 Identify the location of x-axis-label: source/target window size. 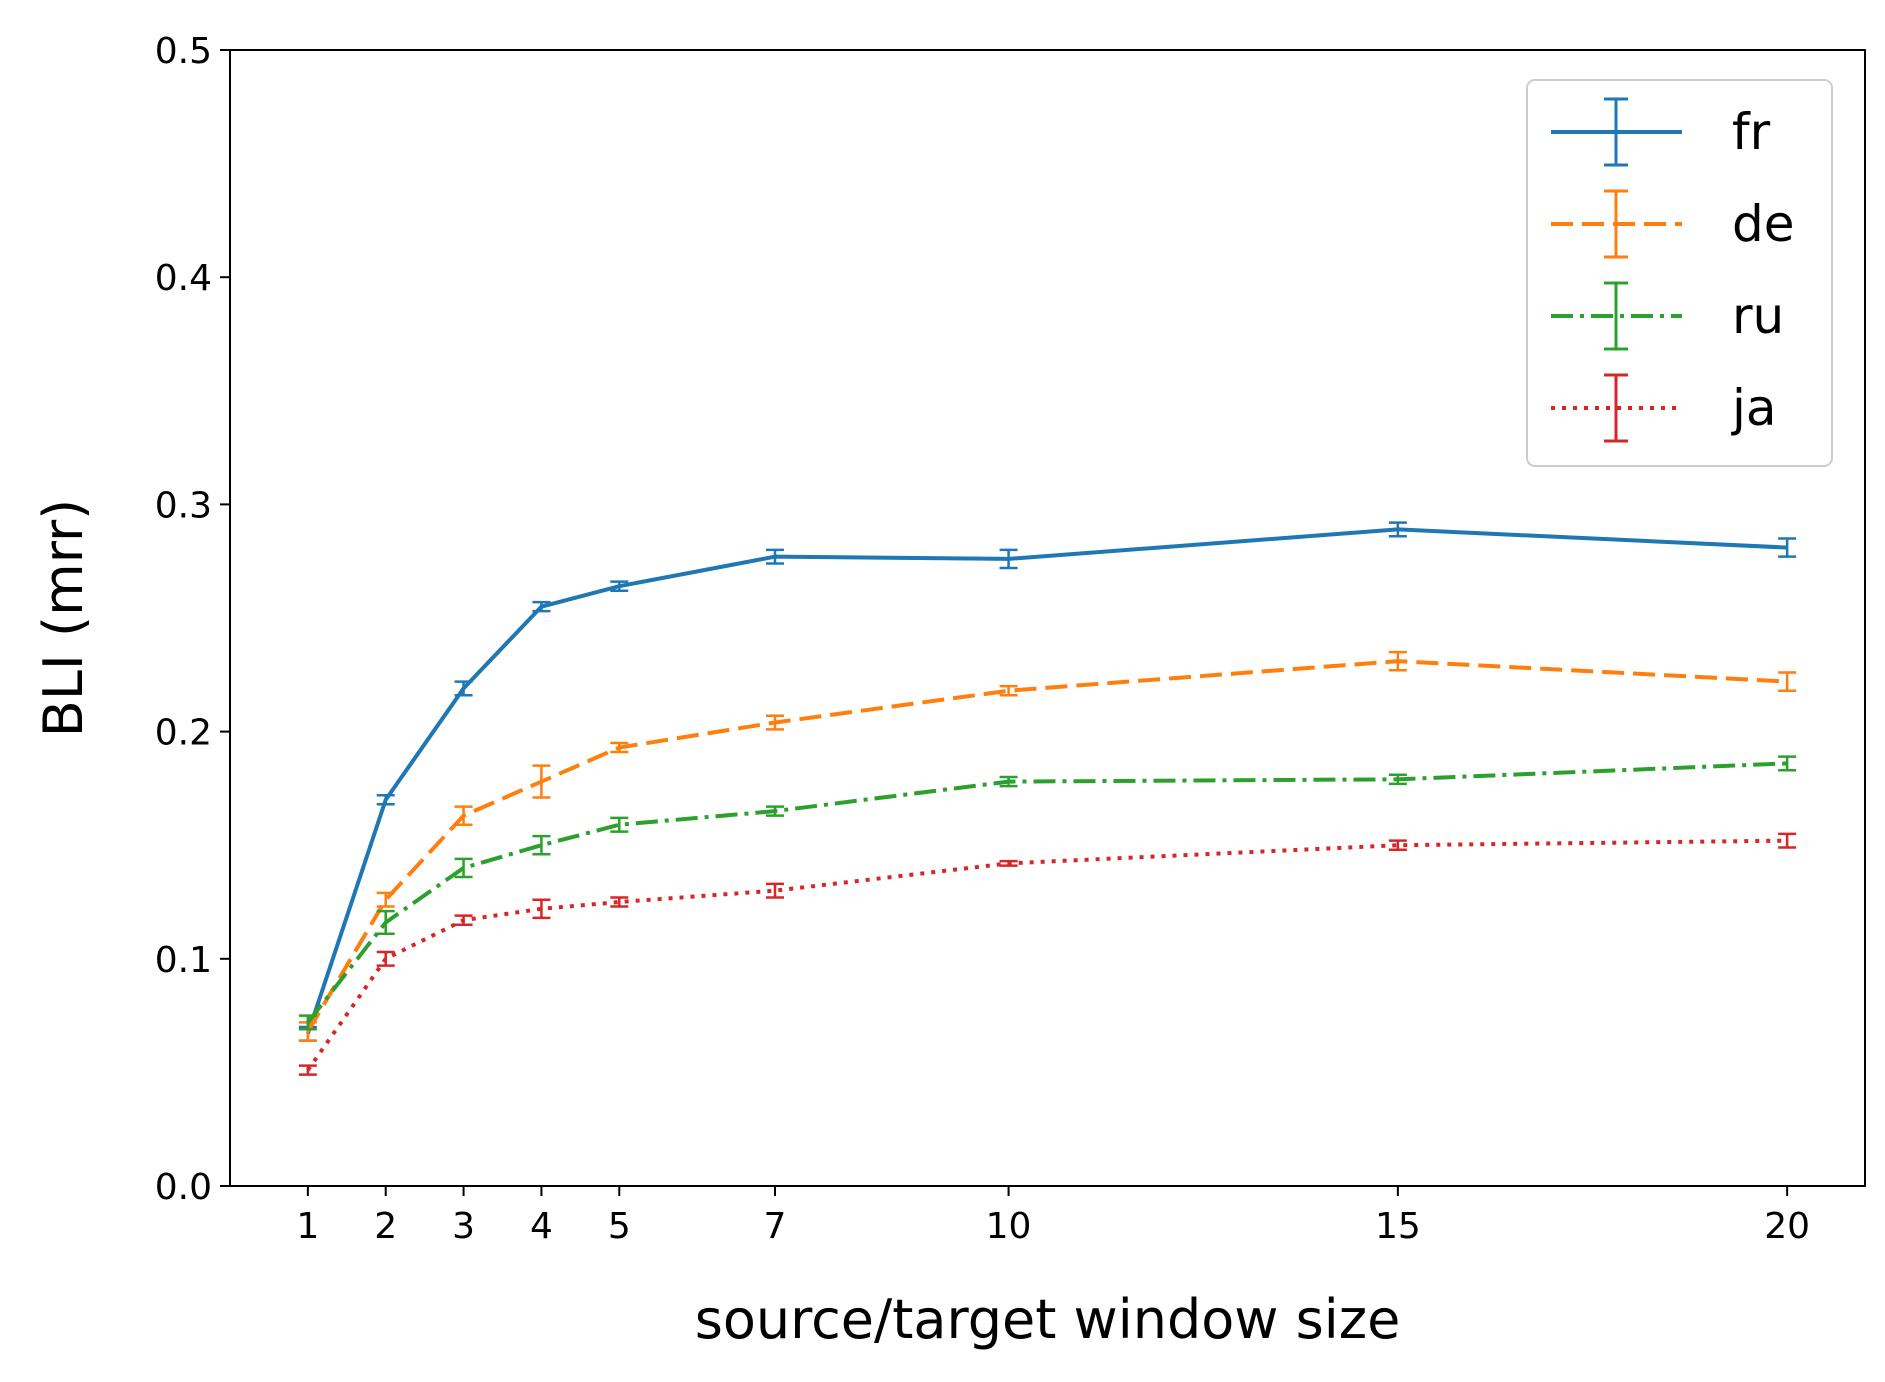
(1048, 1319).